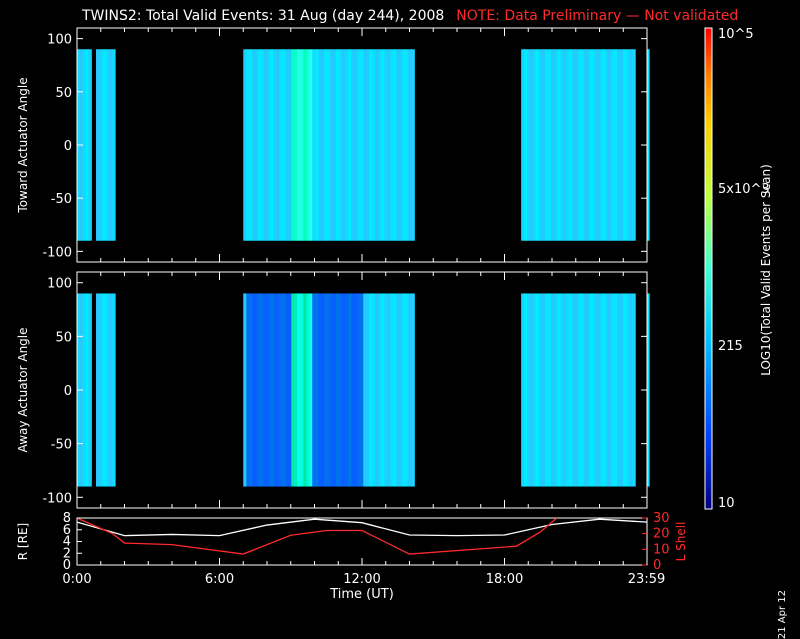 This screenshot has height=639, width=800. What do you see at coordinates (646, 579) in the screenshot?
I see `x-tick-label: 23:59` at bounding box center [646, 579].